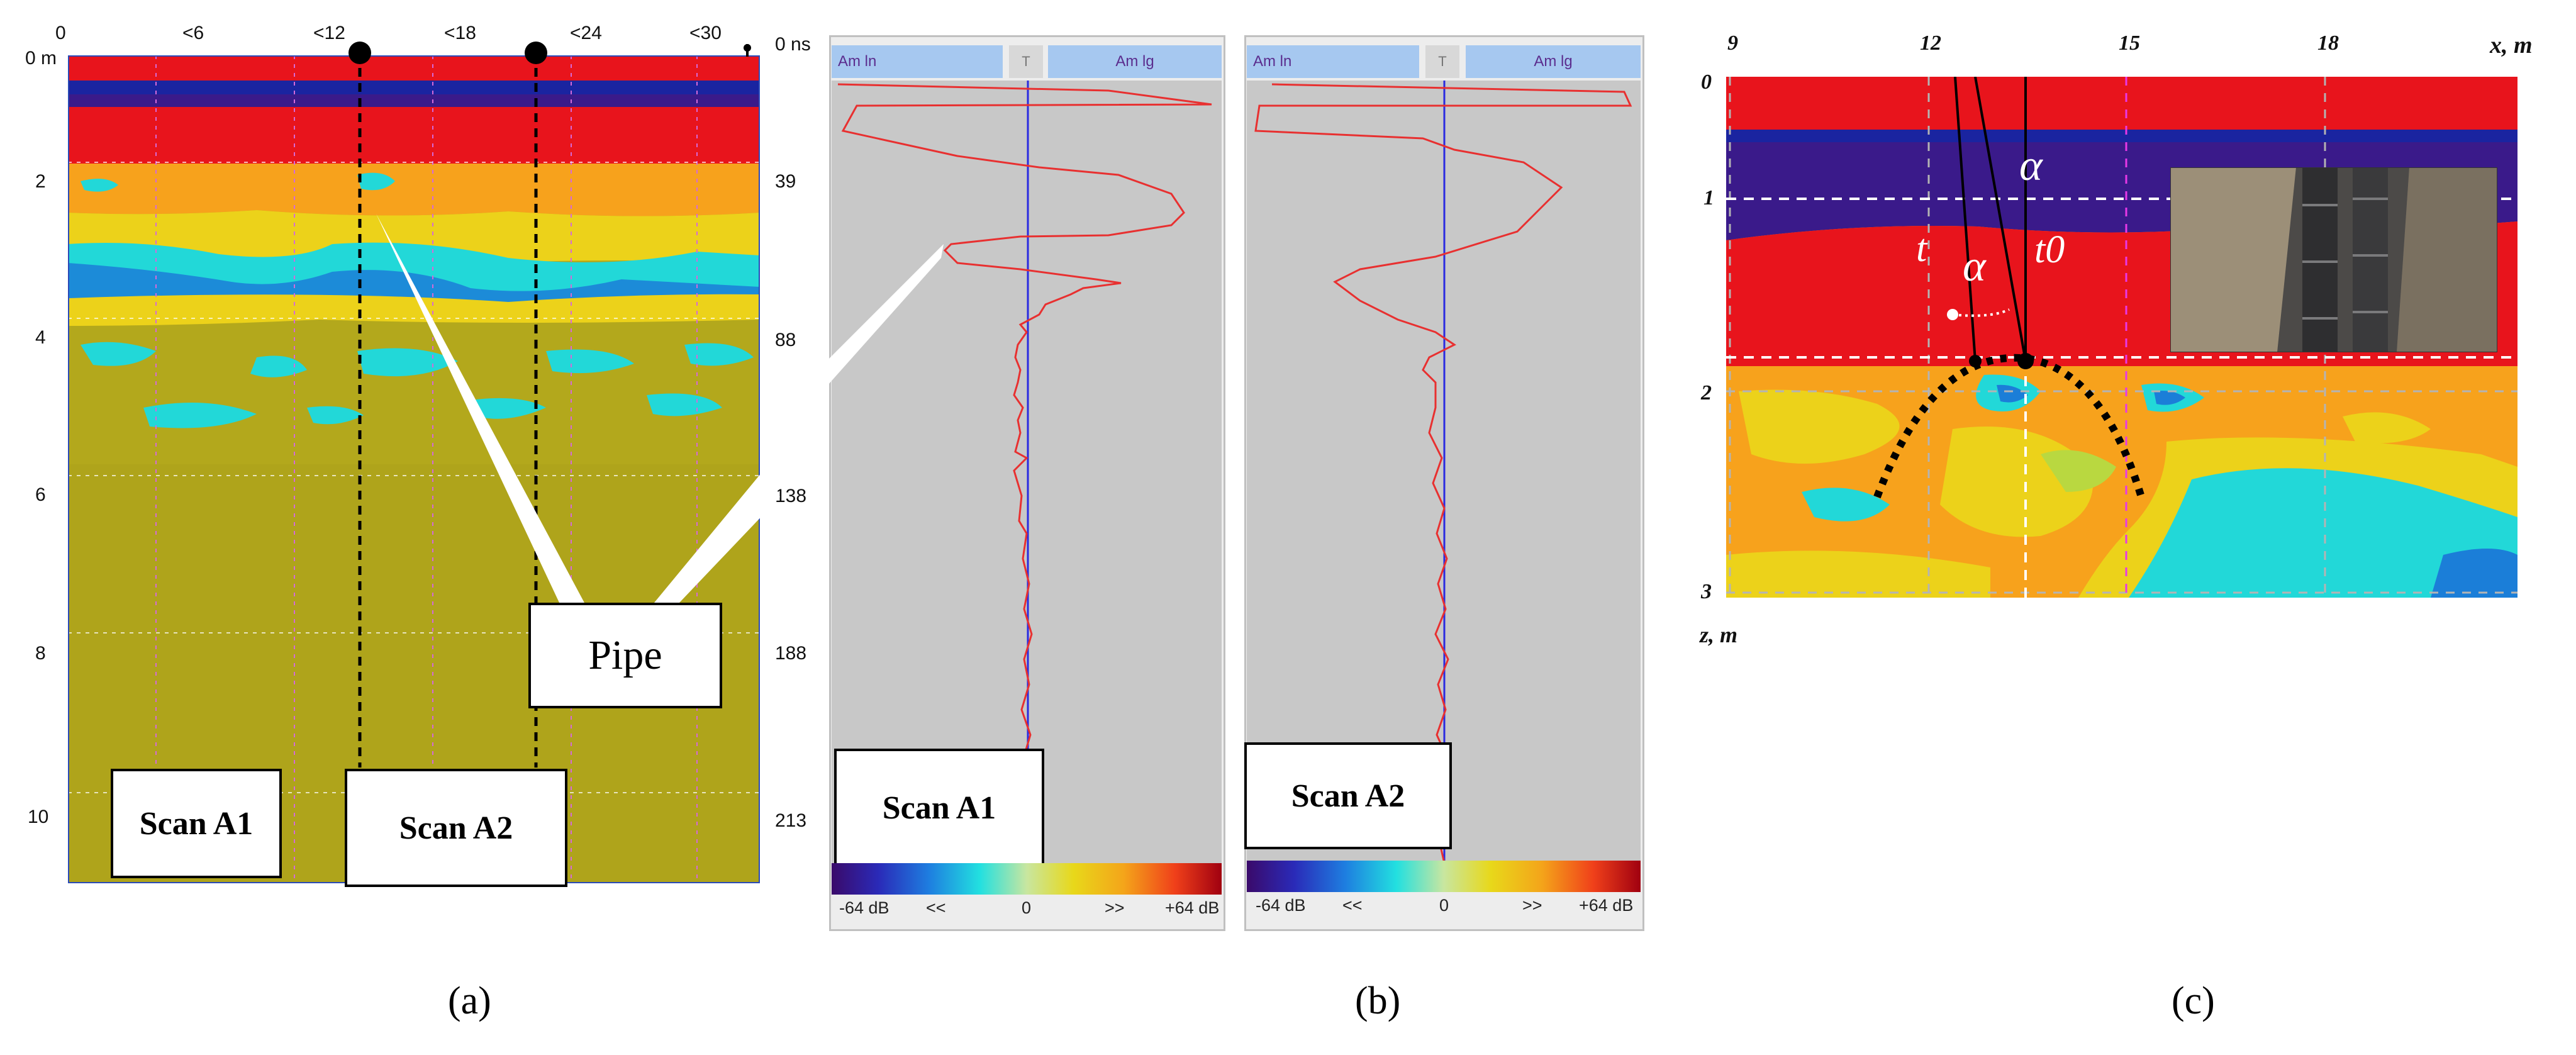  Describe the element at coordinates (785, 181) in the screenshot. I see `time-tick-label: 39` at that location.